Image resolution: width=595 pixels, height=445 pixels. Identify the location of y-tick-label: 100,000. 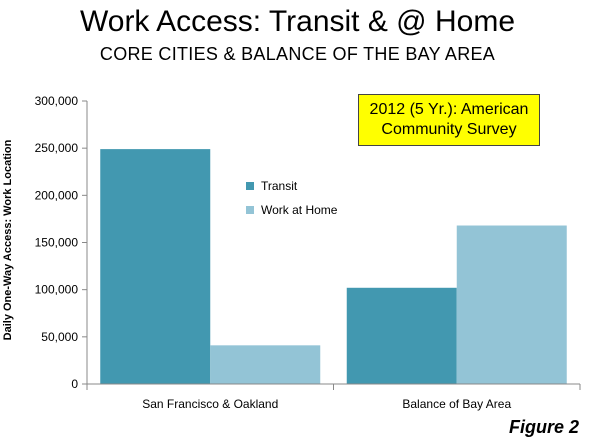
(57, 290).